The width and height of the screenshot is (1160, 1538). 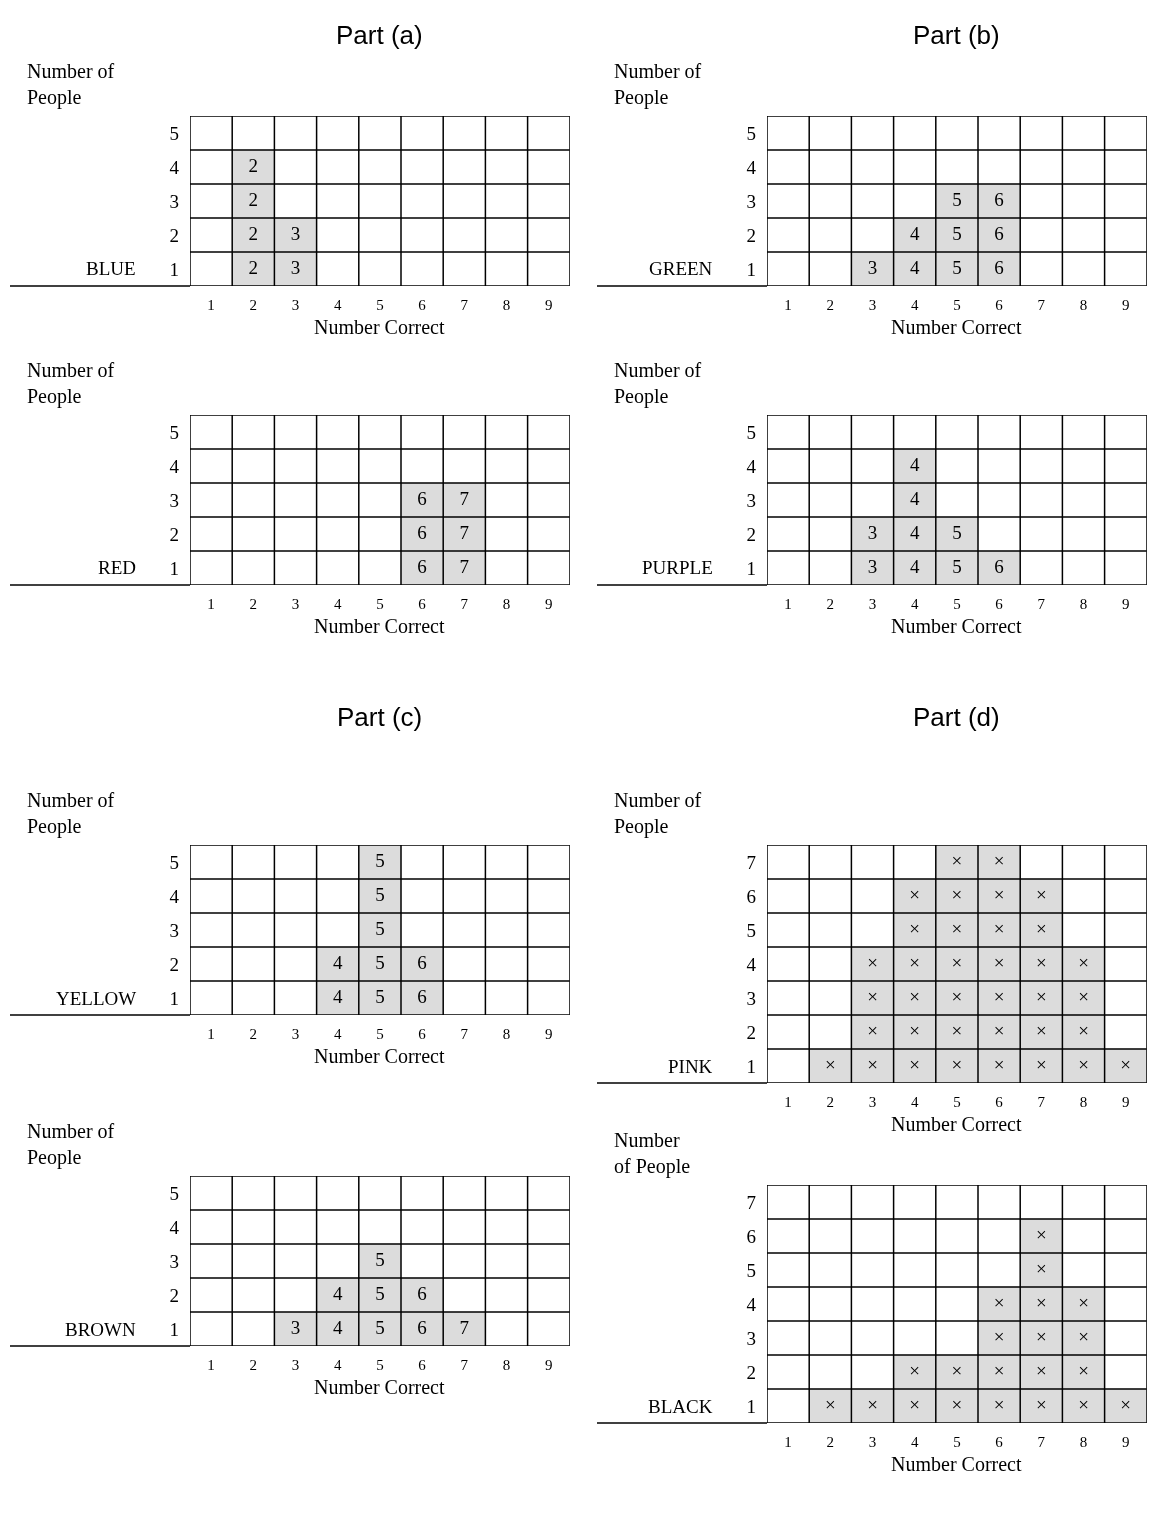 I want to click on x-axis-title: Number Correct, so click(x=956, y=1124).